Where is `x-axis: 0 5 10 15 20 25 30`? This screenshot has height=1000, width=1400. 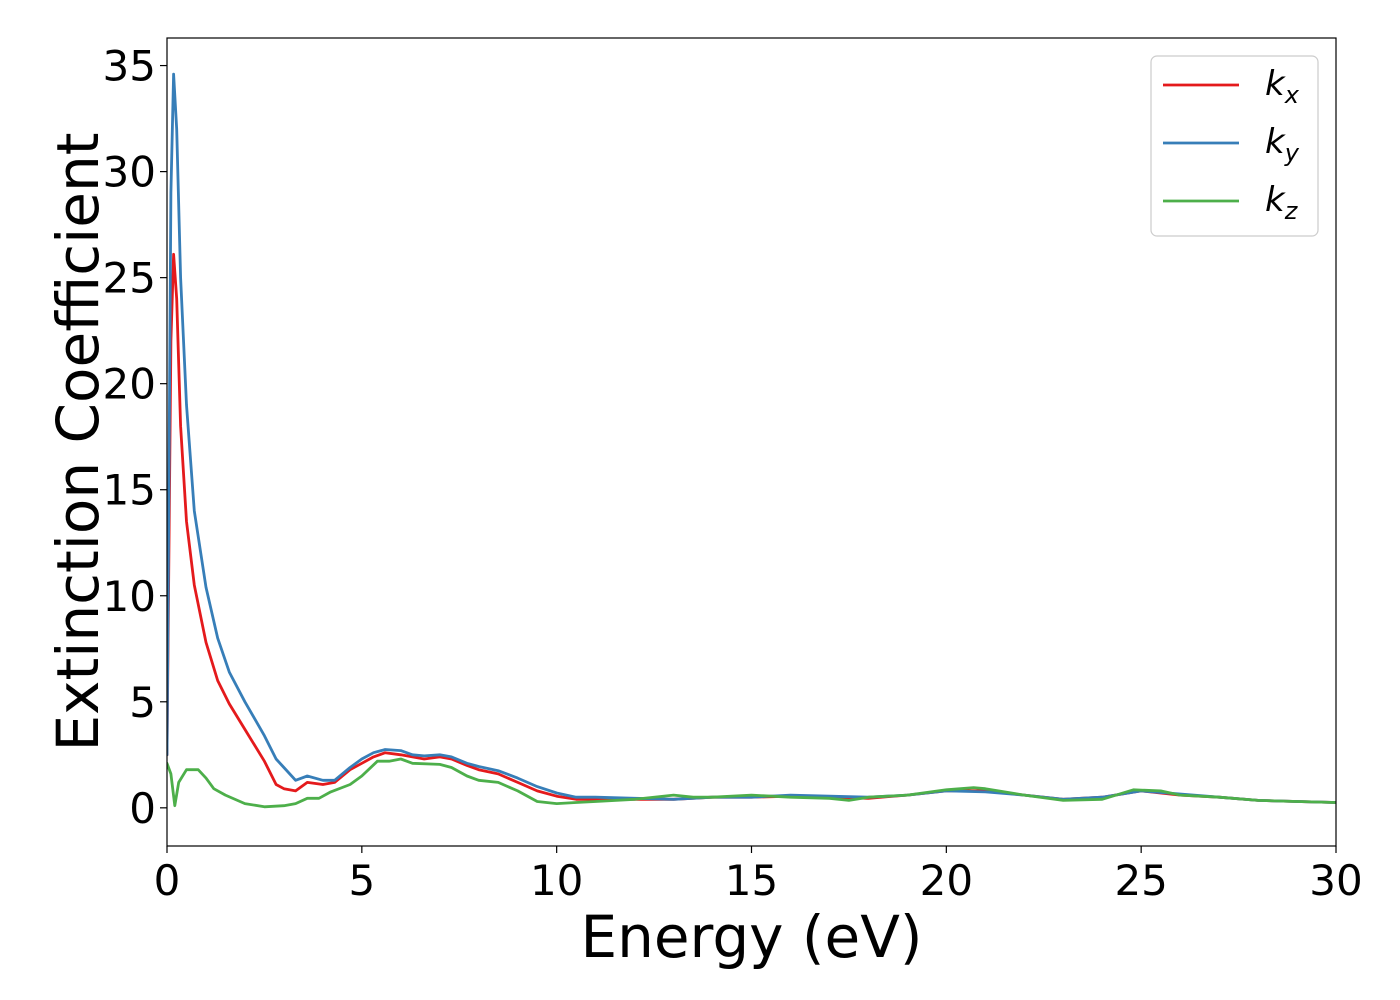 x-axis: 0 5 10 15 20 25 30 is located at coordinates (758, 875).